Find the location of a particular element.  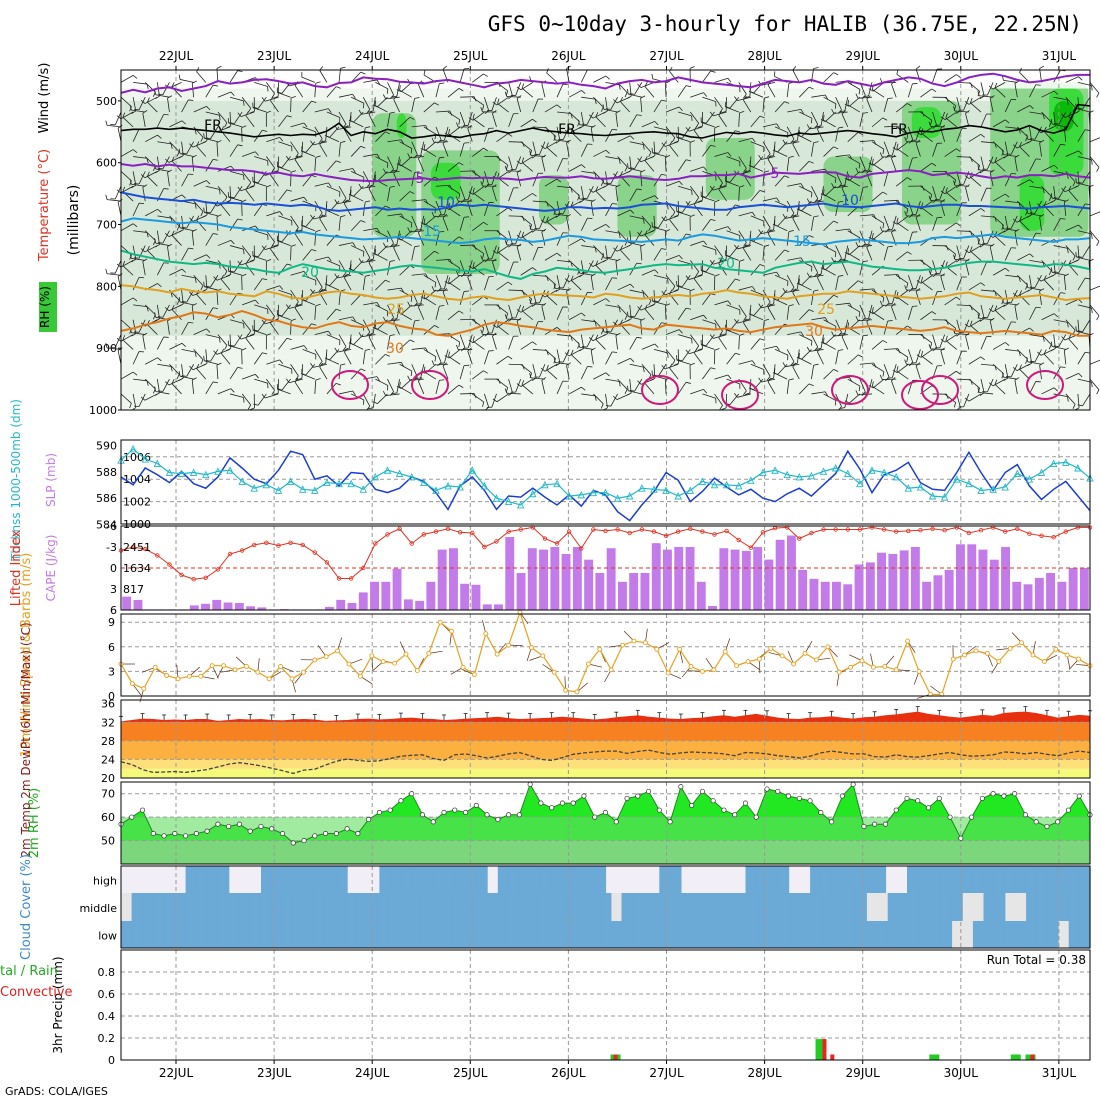

temperature-band is located at coordinates (605, 773).